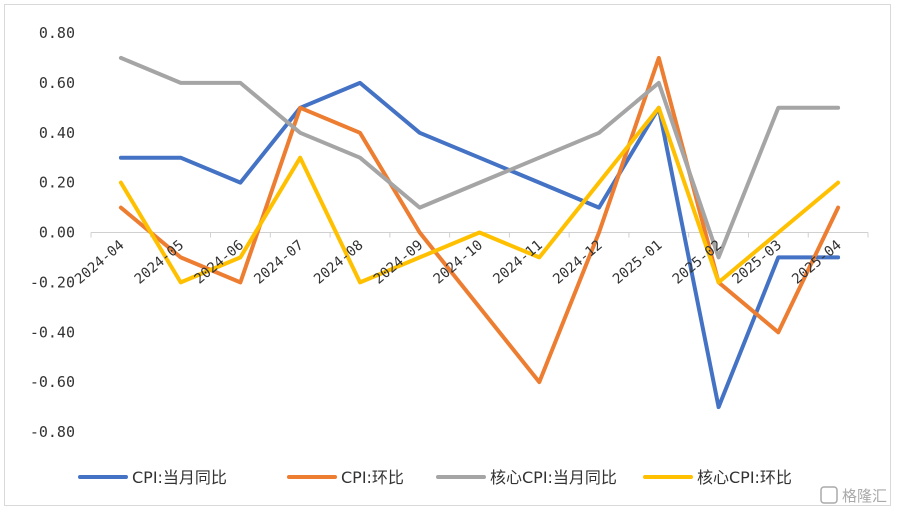  I want to click on y-tick-label: 0.40, so click(57, 133).